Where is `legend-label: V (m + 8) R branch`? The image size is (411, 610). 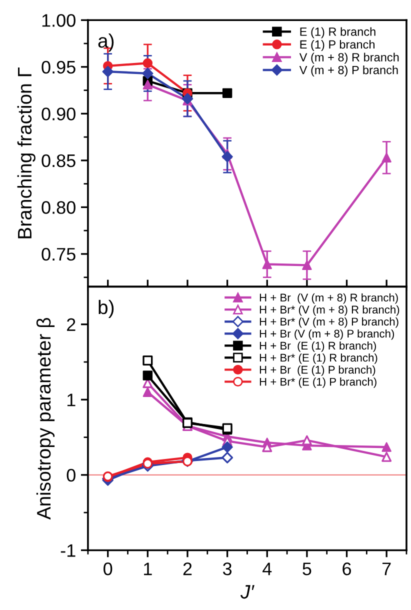
legend-label: V (m + 8) R branch is located at coordinates (349, 58).